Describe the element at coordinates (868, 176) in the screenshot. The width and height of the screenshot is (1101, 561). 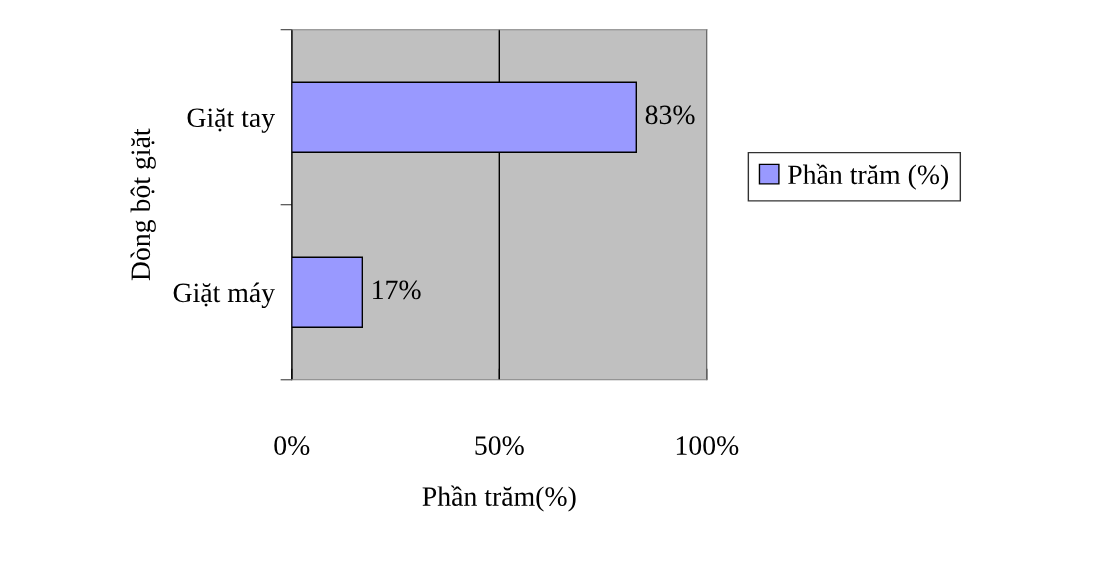
I see `legend-label: Phần trăm (%)` at that location.